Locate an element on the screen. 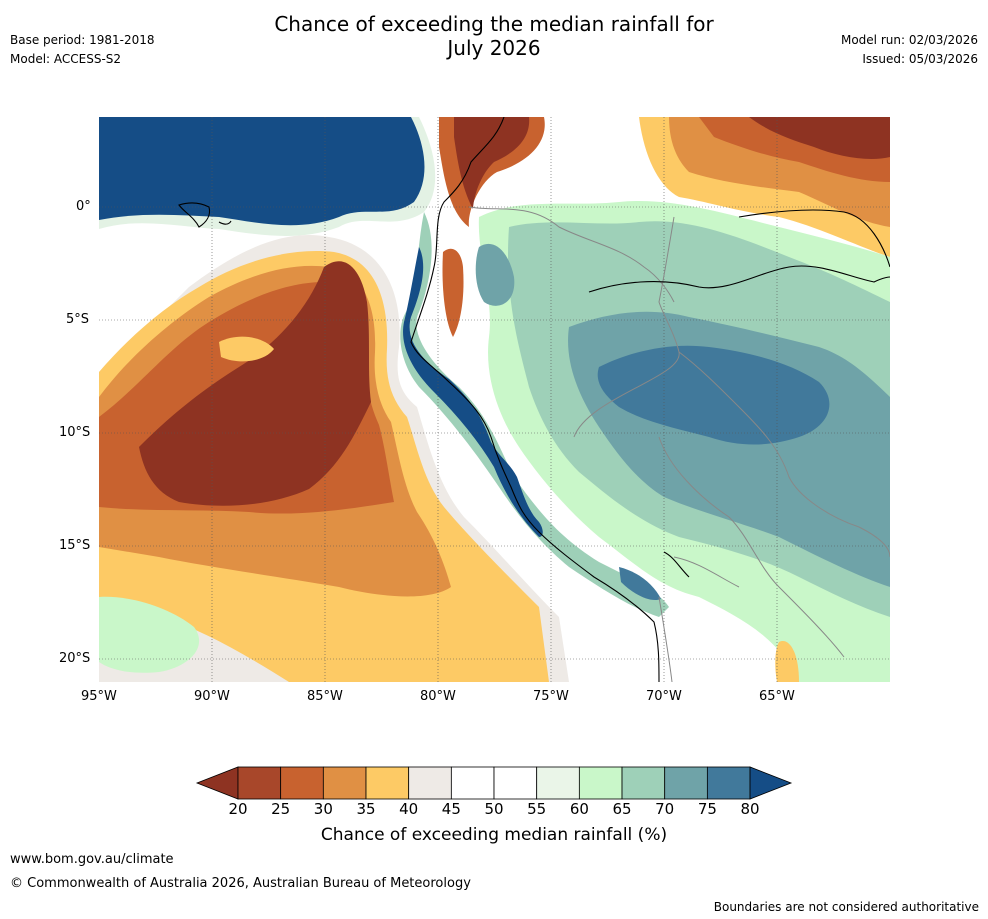 The width and height of the screenshot is (988, 919). lon-label-85w: 85°W is located at coordinates (325, 696).